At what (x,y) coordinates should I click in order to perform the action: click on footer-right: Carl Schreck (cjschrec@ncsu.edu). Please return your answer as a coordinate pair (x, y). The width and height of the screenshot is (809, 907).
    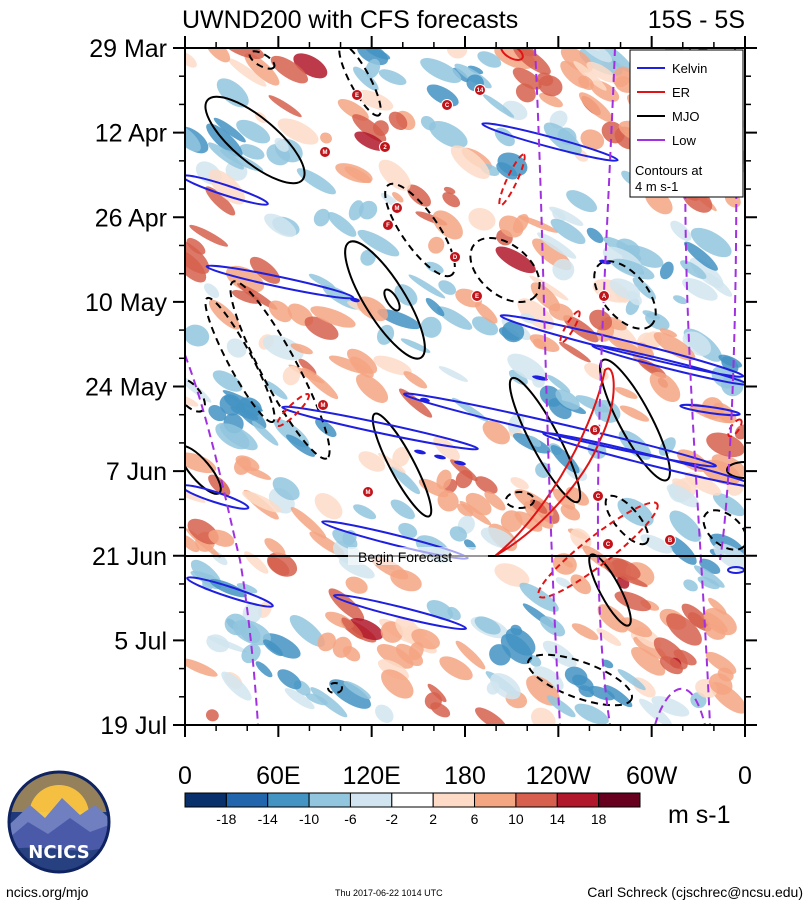
    Looking at the image, I should click on (695, 892).